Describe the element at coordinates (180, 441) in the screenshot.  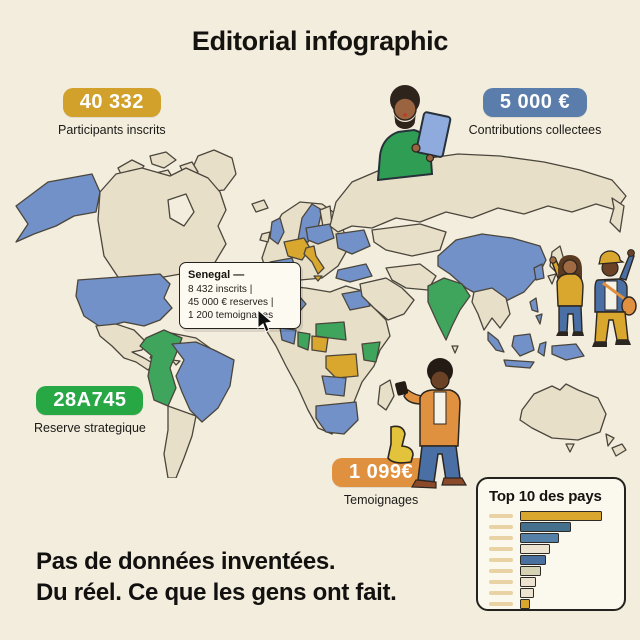
I see `country-argentina` at that location.